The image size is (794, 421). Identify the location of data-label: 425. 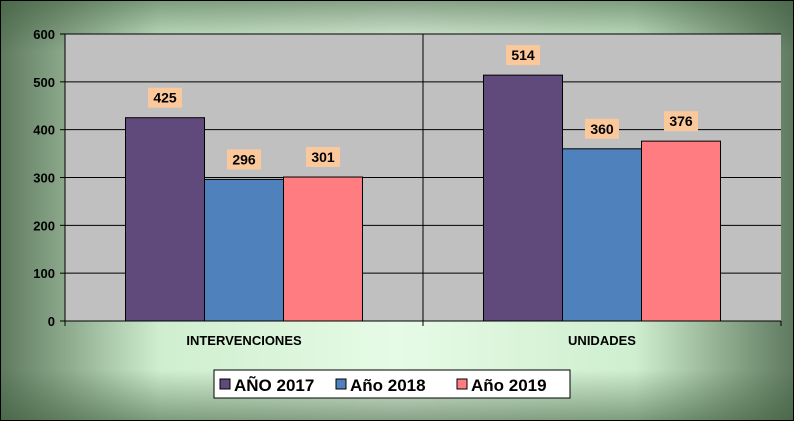
(165, 98).